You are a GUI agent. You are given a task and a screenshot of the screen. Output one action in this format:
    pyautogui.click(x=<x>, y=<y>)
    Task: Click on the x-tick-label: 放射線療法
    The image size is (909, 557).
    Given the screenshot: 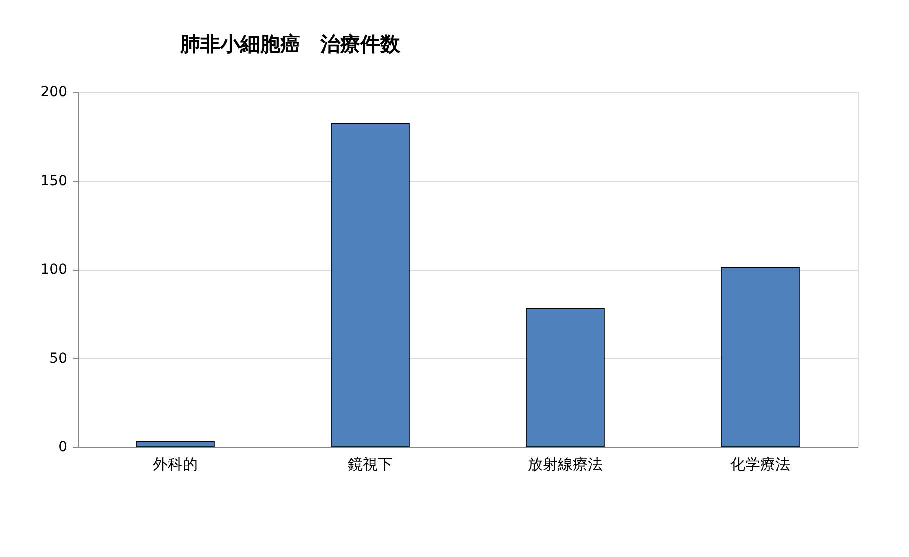 What is the action you would take?
    pyautogui.click(x=565, y=465)
    